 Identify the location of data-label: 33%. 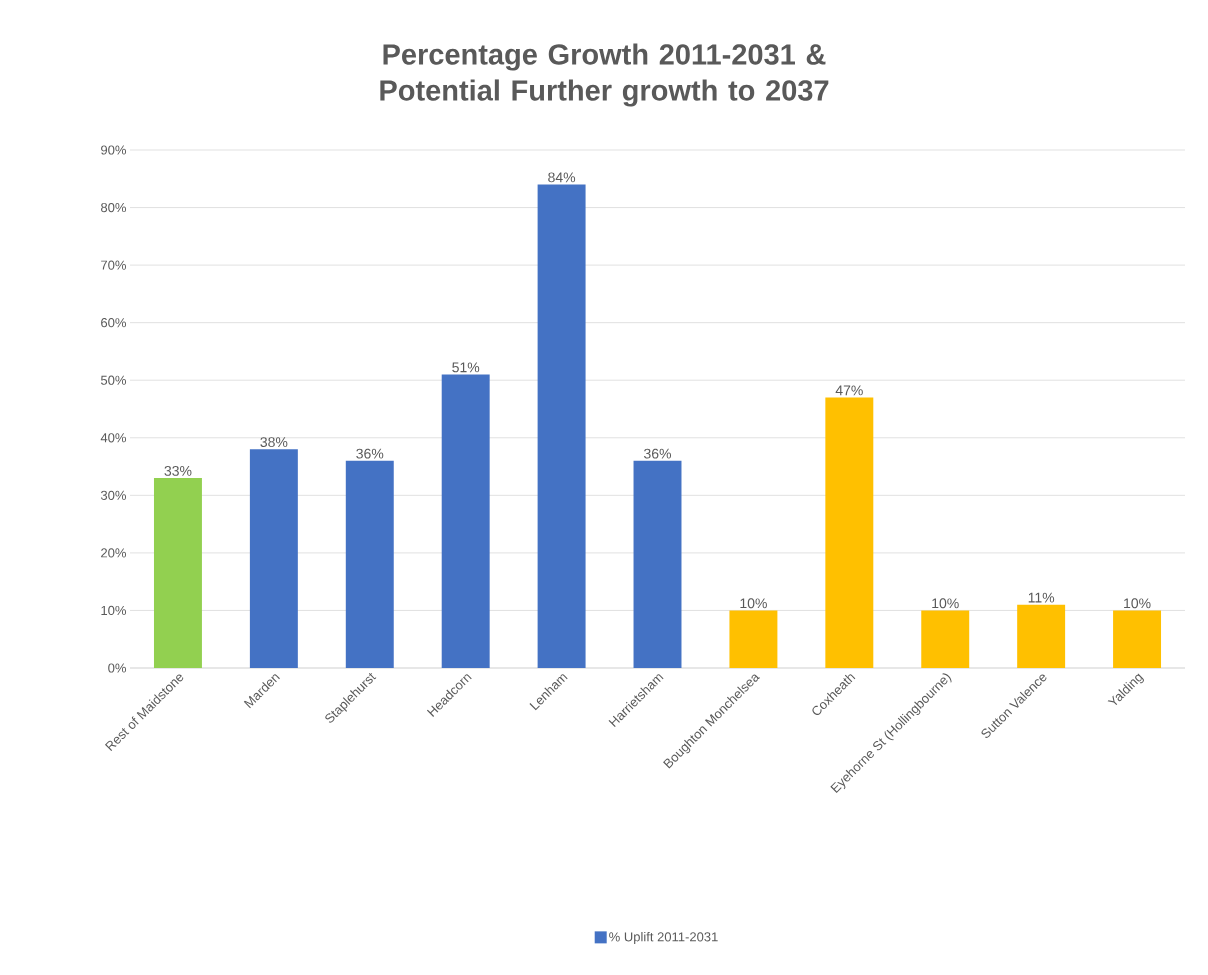
(178, 470).